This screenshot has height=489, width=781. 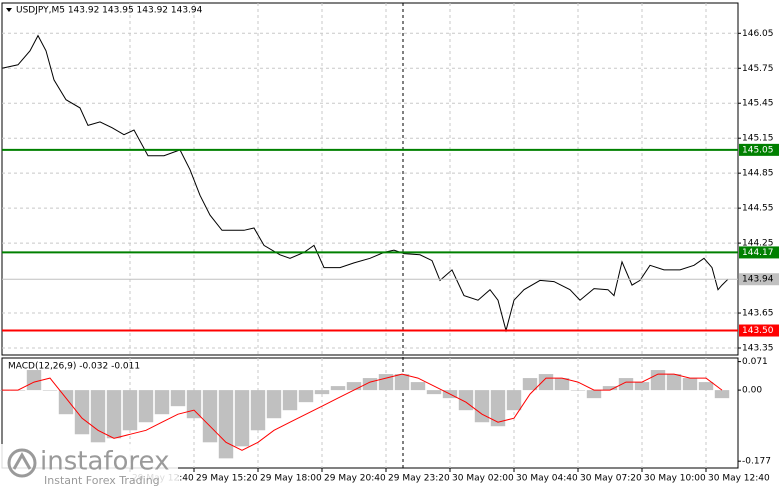 I want to click on level-label: 144.17, so click(x=758, y=253).